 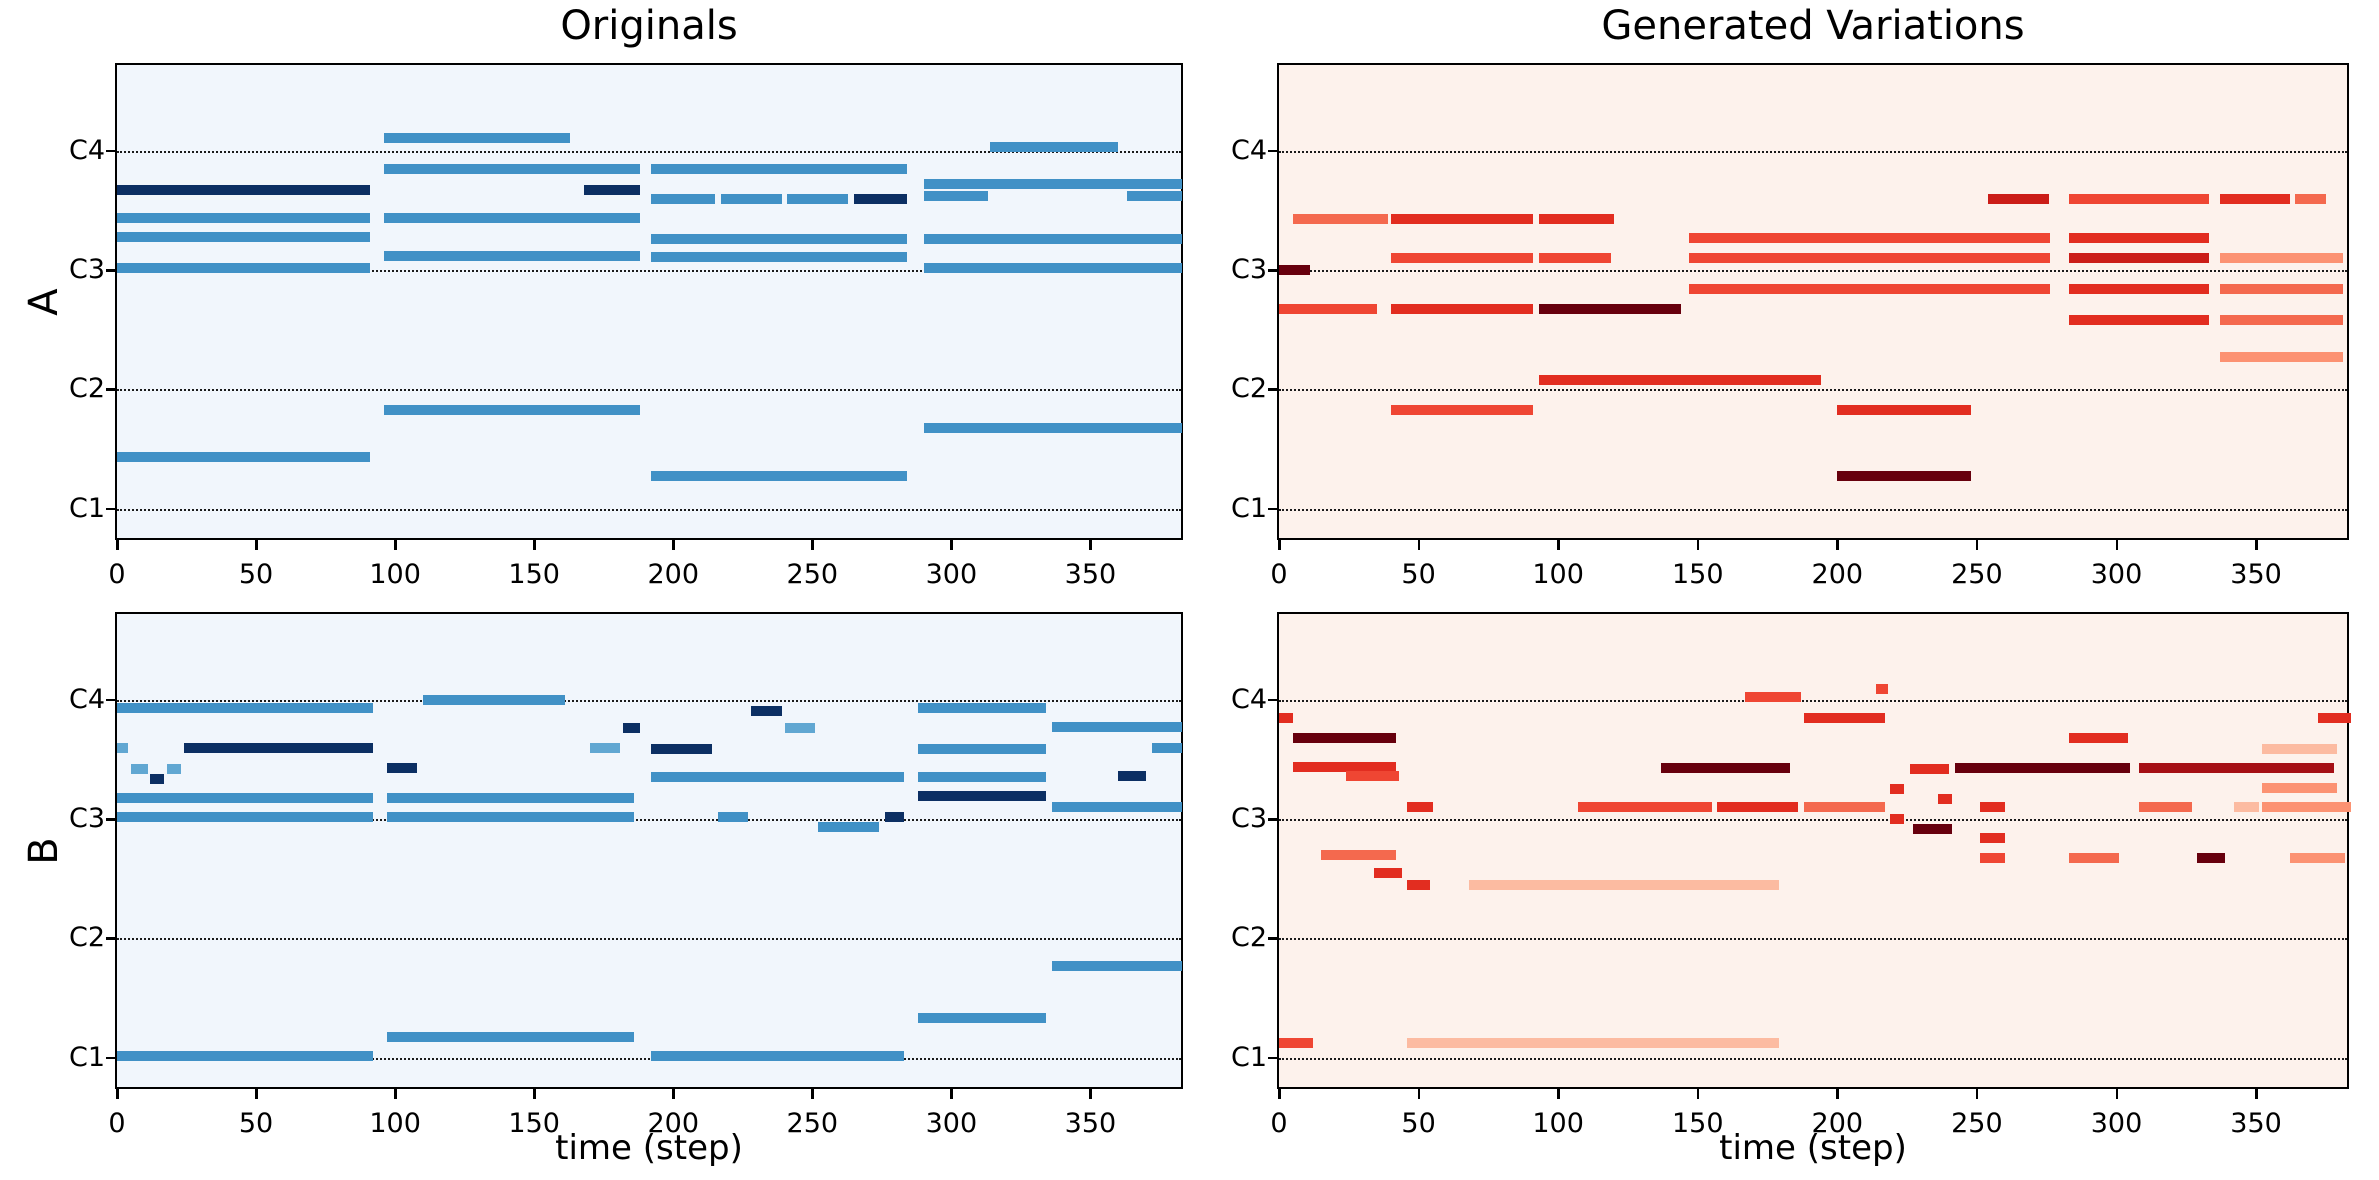 I want to click on gridline-c1, so click(x=1813, y=509).